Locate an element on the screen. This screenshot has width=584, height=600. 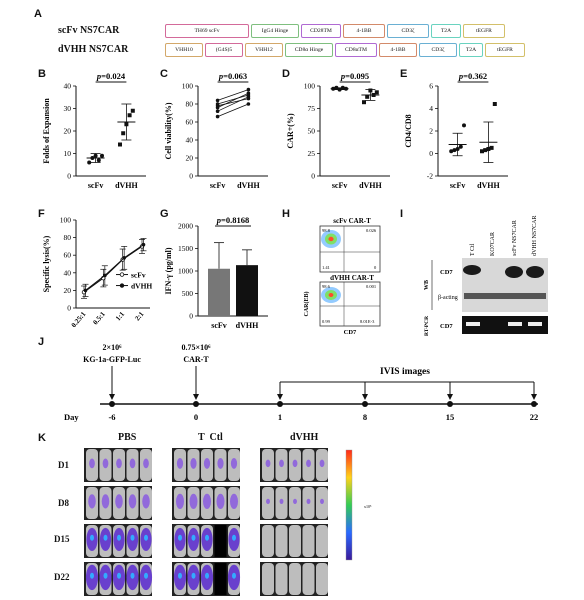
segment-cd3z-2: CD3ζ is located at coordinates (438, 50).